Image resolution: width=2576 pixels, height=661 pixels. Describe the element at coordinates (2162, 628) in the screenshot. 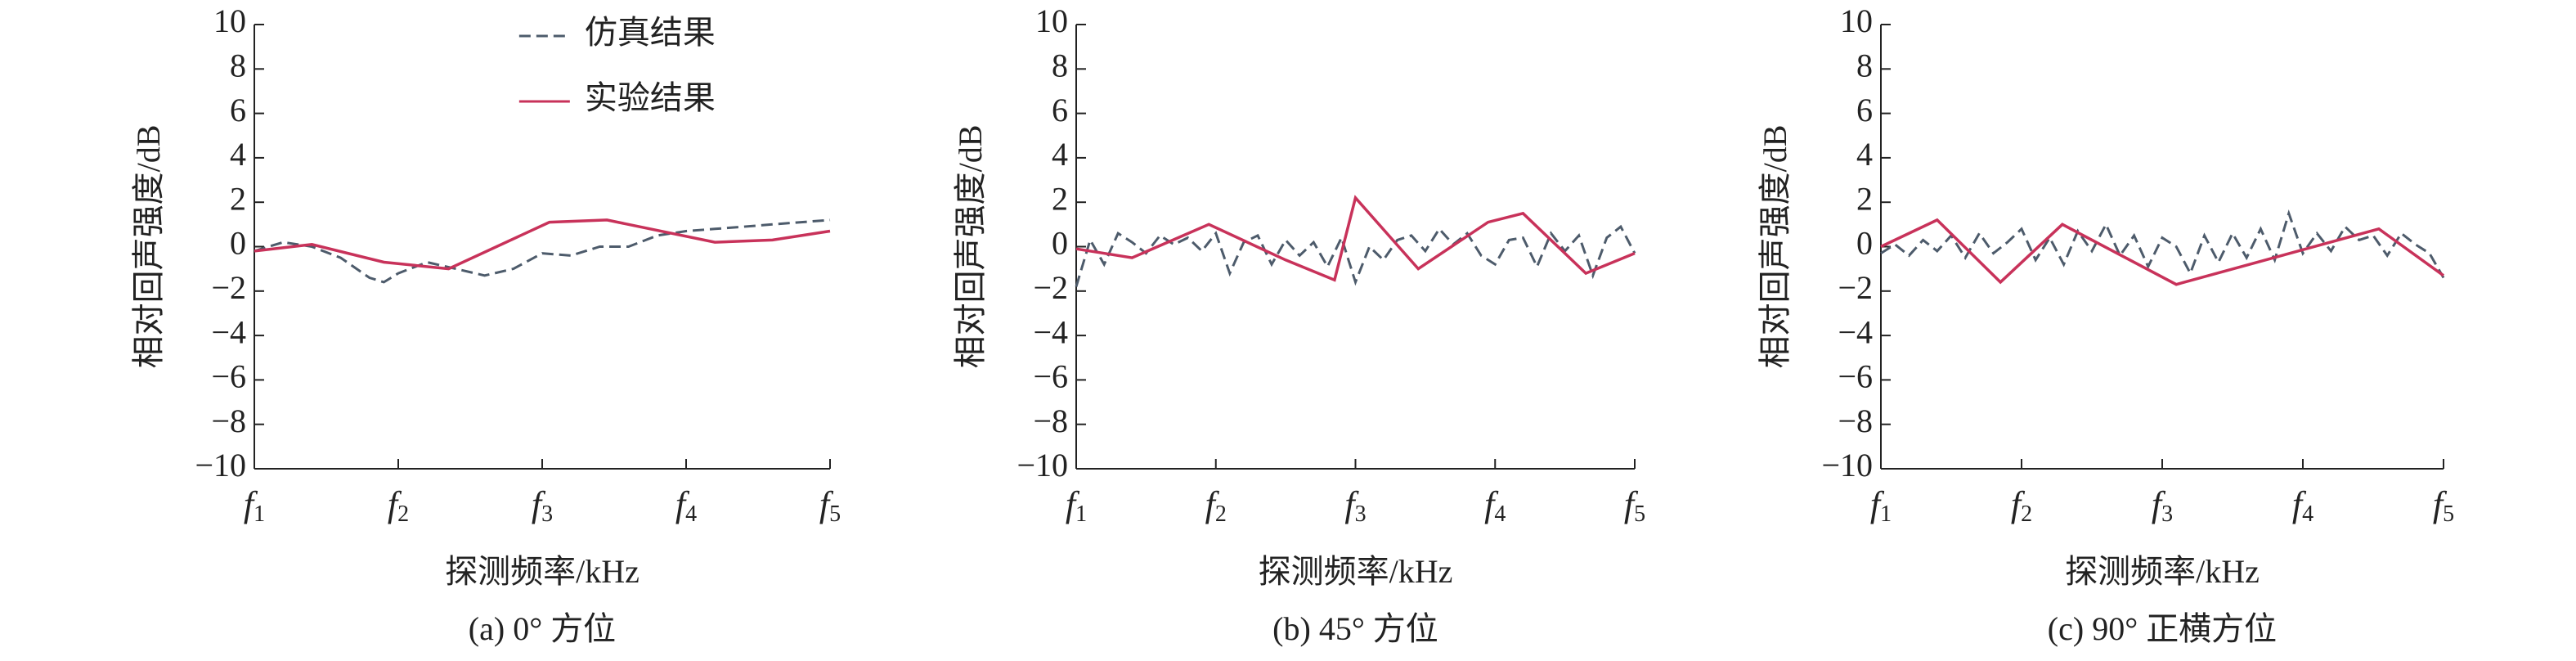

I see `subplot-title: (c) 90° 正横方位` at that location.